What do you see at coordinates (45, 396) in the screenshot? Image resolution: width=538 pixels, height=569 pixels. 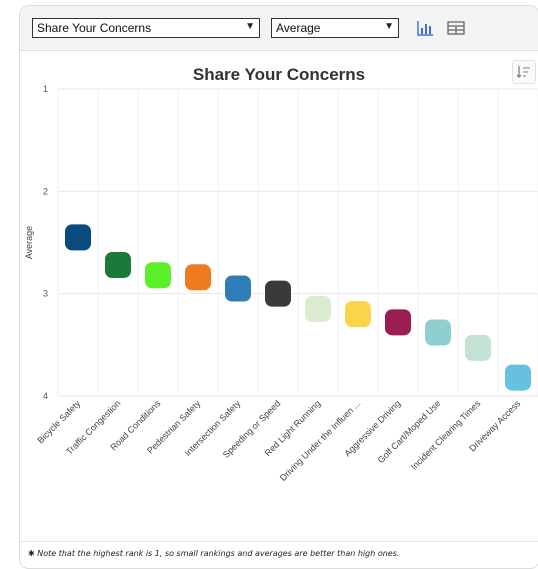 I see `y-tick-label: 4` at bounding box center [45, 396].